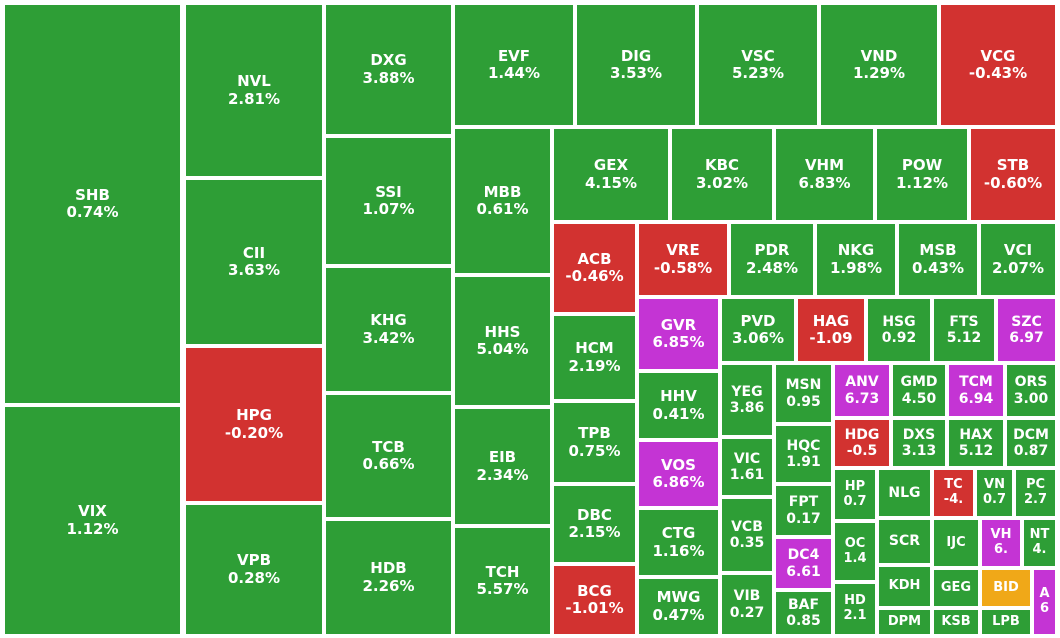 This screenshot has height=638, width=1060. Describe the element at coordinates (956, 622) in the screenshot. I see `treemap-tile-ksb: KSB` at that location.